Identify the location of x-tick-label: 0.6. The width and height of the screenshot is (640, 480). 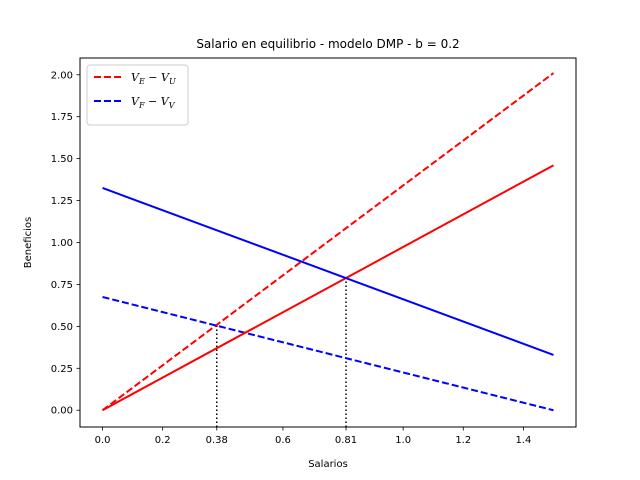
(283, 440).